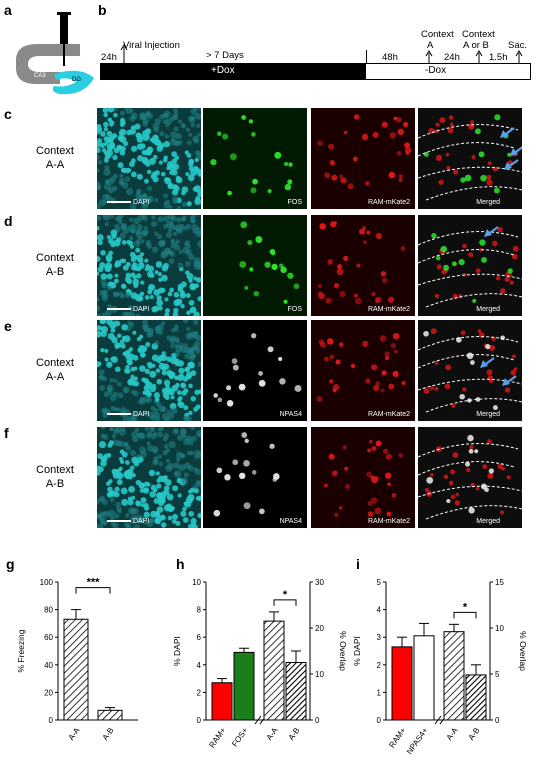 This screenshot has width=538, height=760. Describe the element at coordinates (478, 34) in the screenshot. I see `context-ab-label: Context` at that location.